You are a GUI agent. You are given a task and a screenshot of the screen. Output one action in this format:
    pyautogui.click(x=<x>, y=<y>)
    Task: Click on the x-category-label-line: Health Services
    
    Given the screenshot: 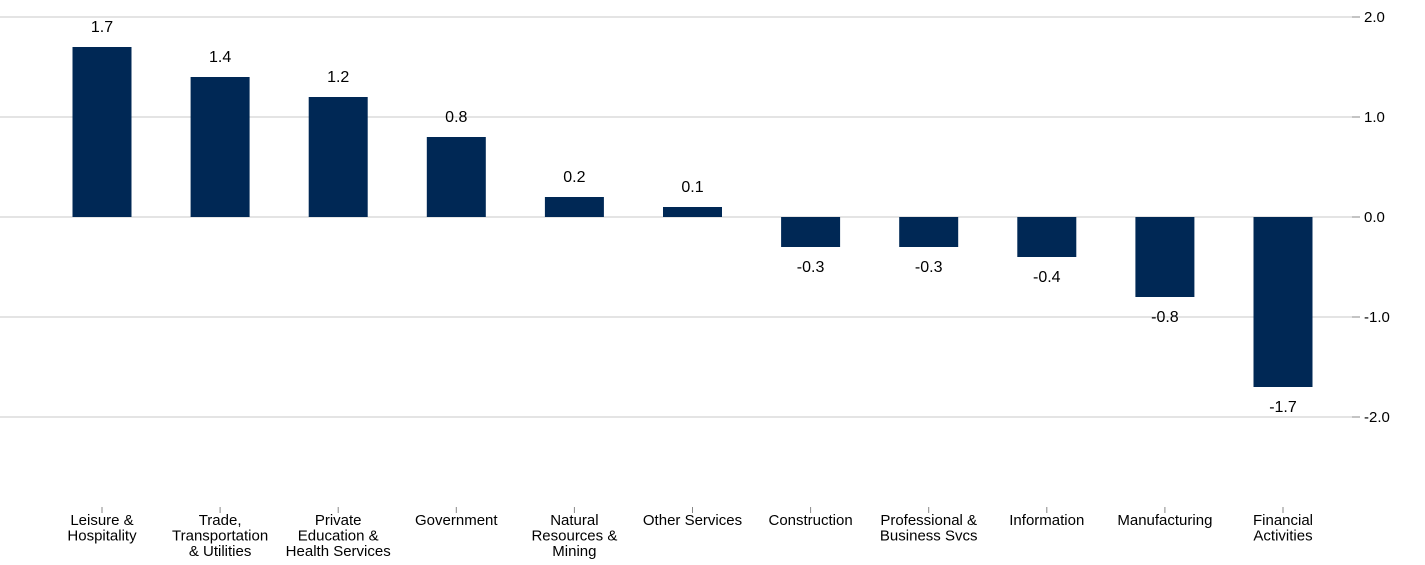 What is the action you would take?
    pyautogui.click(x=338, y=551)
    